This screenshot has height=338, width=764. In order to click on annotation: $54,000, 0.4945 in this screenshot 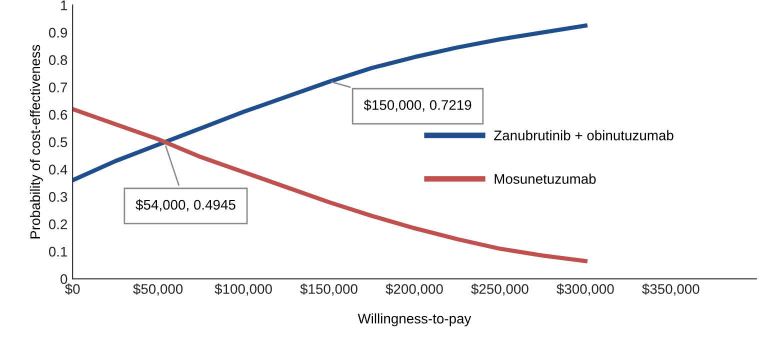, I will do `click(186, 205)`.